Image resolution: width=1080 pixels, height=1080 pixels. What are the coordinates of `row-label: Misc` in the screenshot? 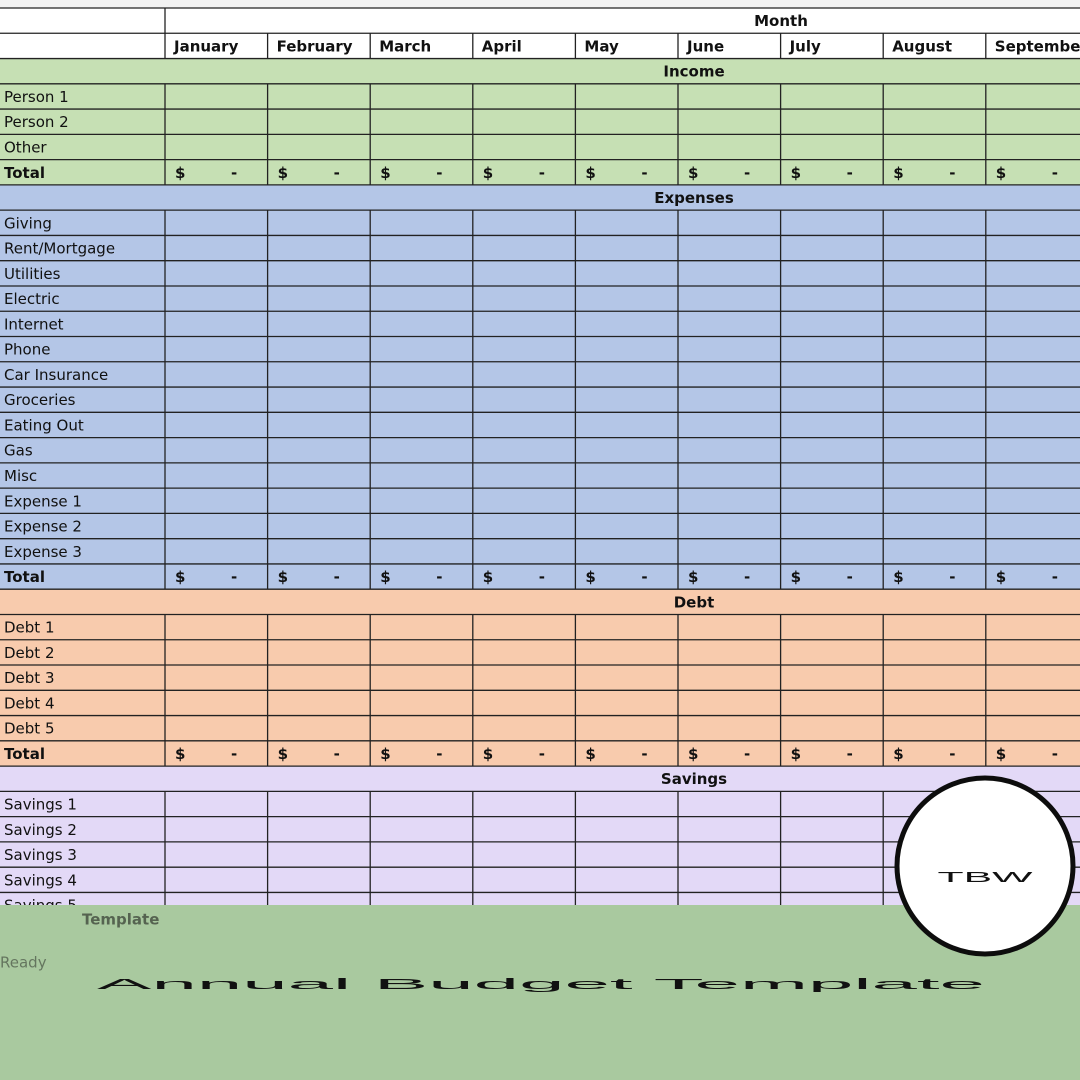 It's located at (20, 476).